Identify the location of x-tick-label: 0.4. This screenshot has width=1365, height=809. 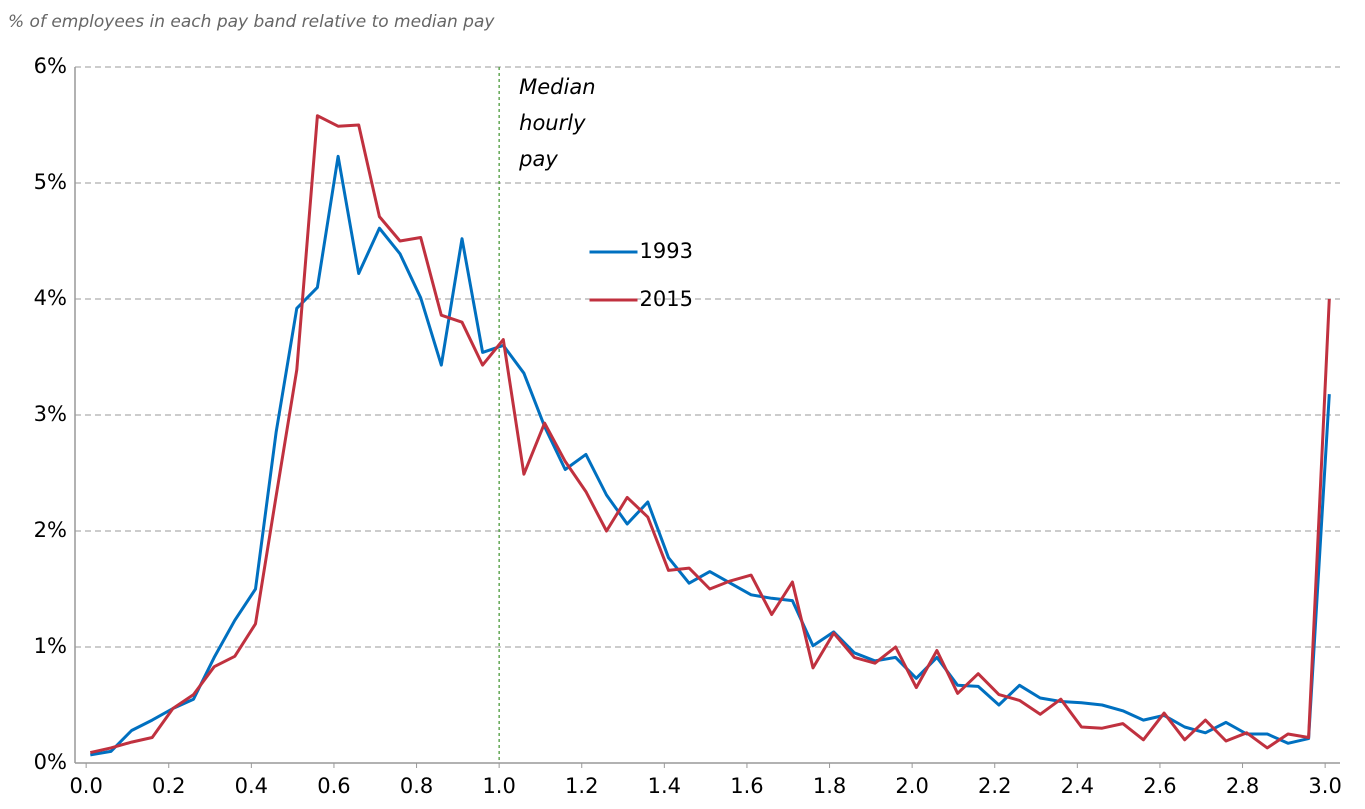
(251, 786).